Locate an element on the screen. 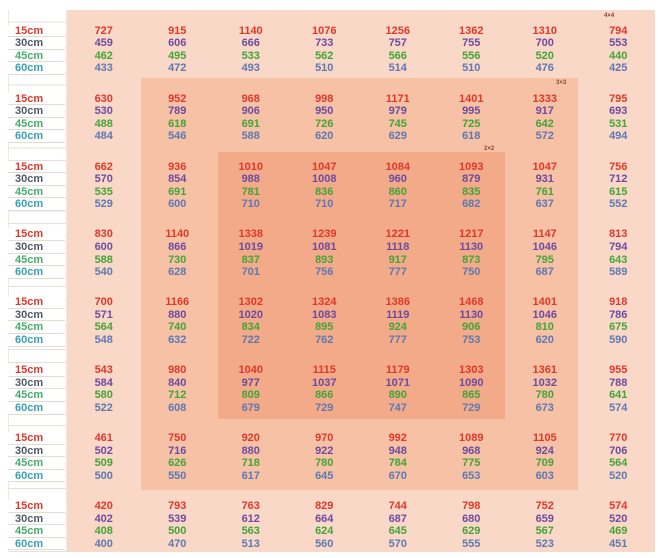 This screenshot has height=558, width=660. value-cell: 829 is located at coordinates (324, 506).